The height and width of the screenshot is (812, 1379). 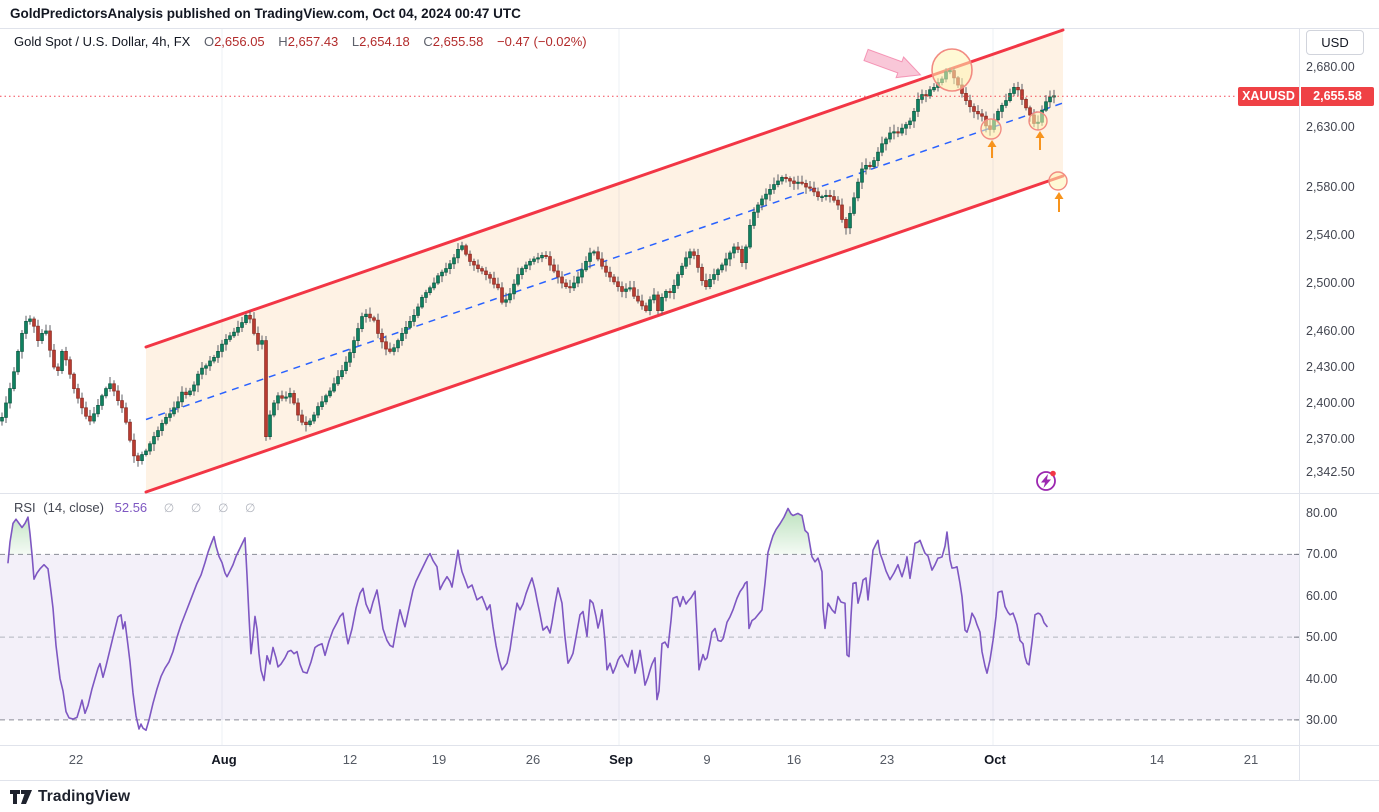 What do you see at coordinates (1053, 473) in the screenshot?
I see `notification-dot` at bounding box center [1053, 473].